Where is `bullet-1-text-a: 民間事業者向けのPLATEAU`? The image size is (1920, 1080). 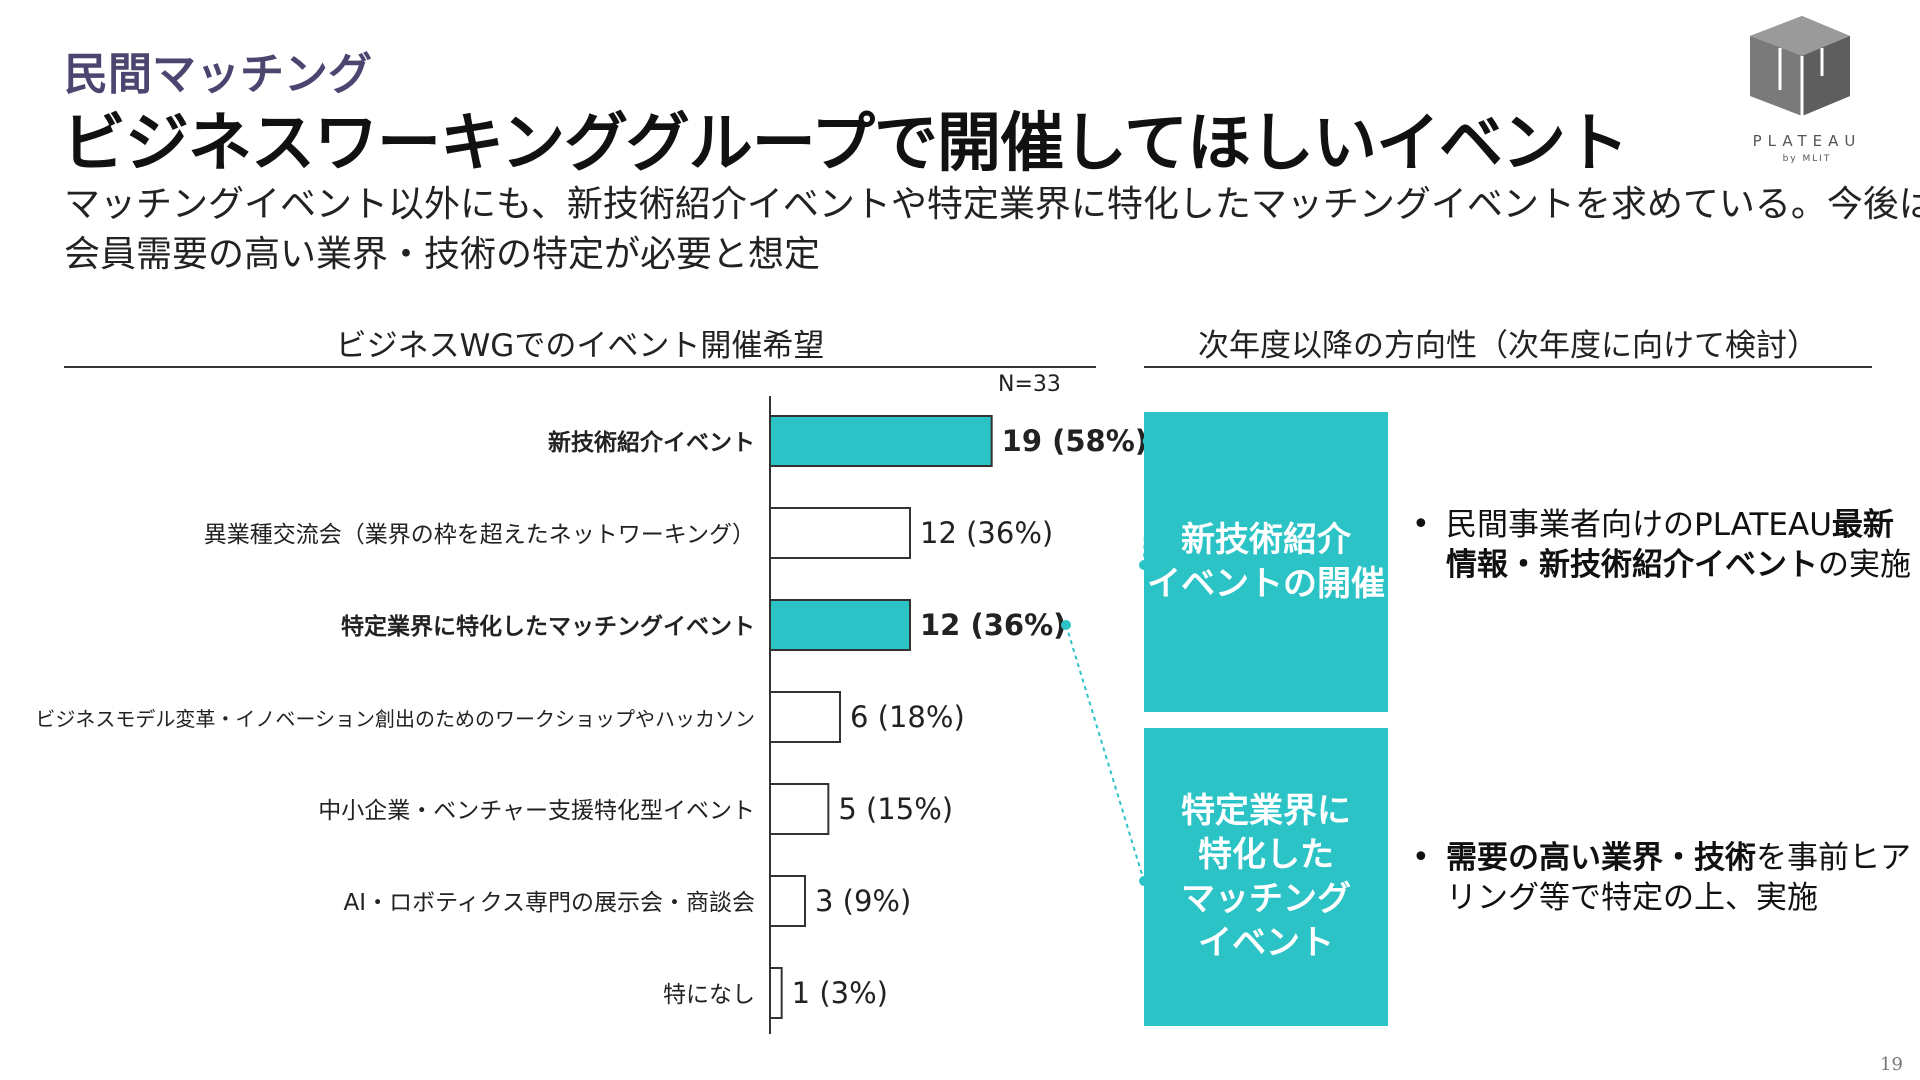 bullet-1-text-a: 民間事業者向けのPLATEAU is located at coordinates (1639, 525).